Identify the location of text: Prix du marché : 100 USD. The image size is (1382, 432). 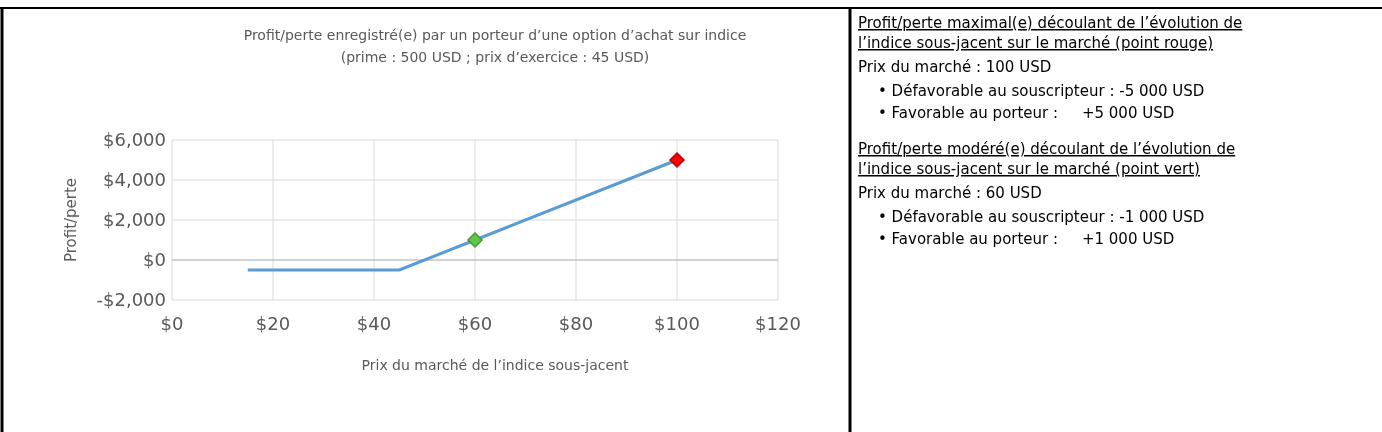
(955, 67).